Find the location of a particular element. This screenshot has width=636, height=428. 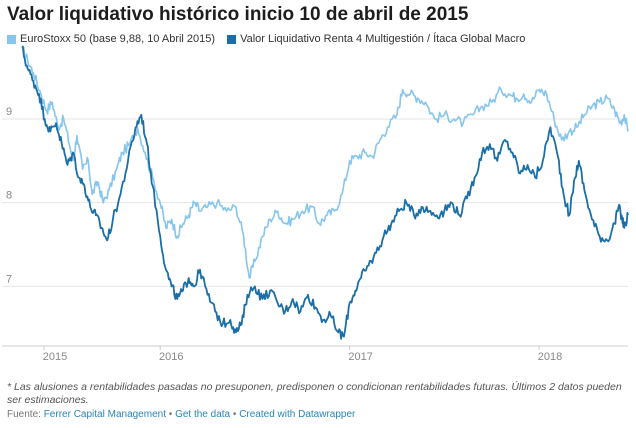

legend-item-eurostoxx: EuroStoxx 50 (base 9,88, 10 Abril 2015) is located at coordinates (111, 39).